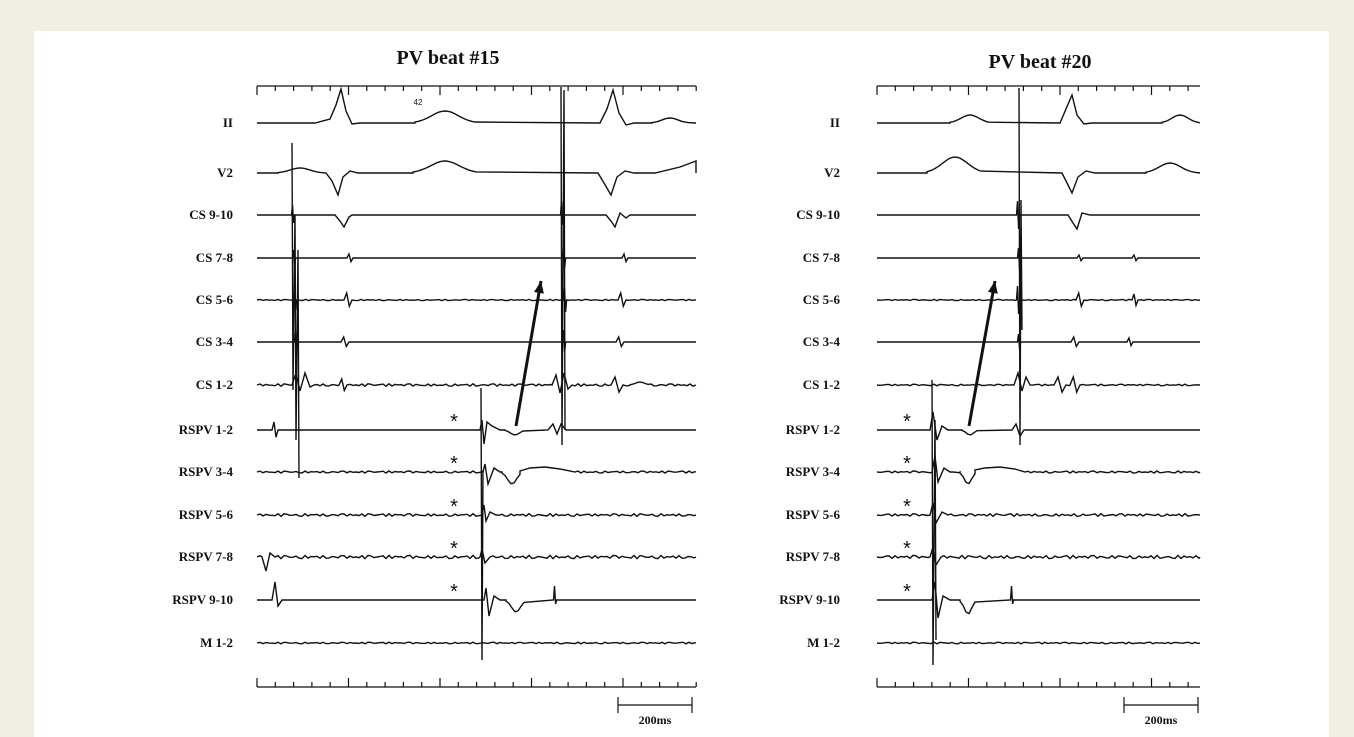 The height and width of the screenshot is (737, 1354). What do you see at coordinates (448, 58) in the screenshot?
I see `panel-1-title: PV beat #15` at bounding box center [448, 58].